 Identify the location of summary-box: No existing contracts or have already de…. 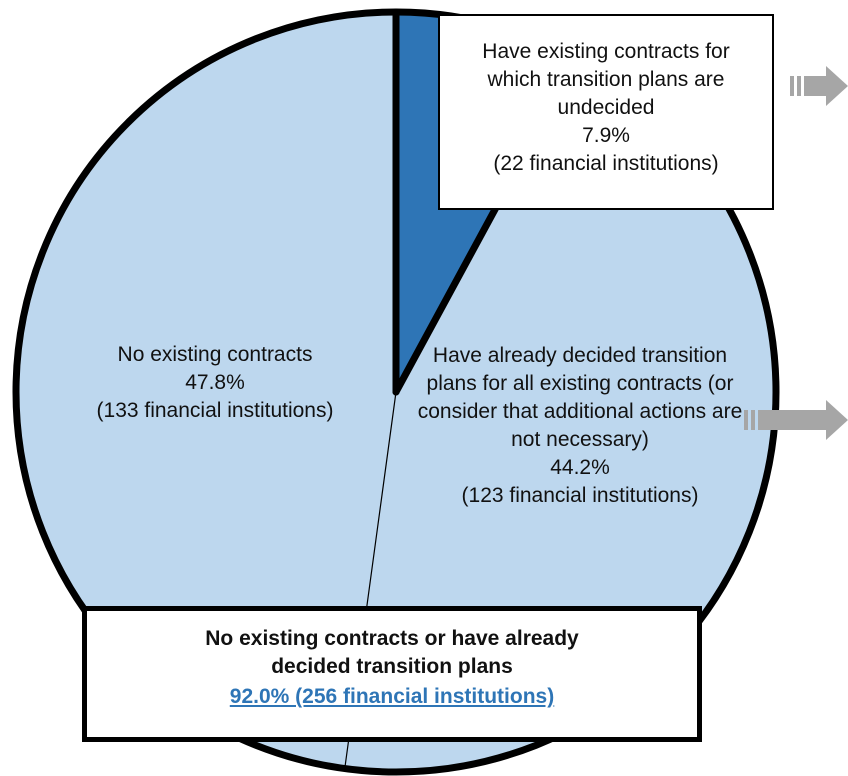
(392, 674).